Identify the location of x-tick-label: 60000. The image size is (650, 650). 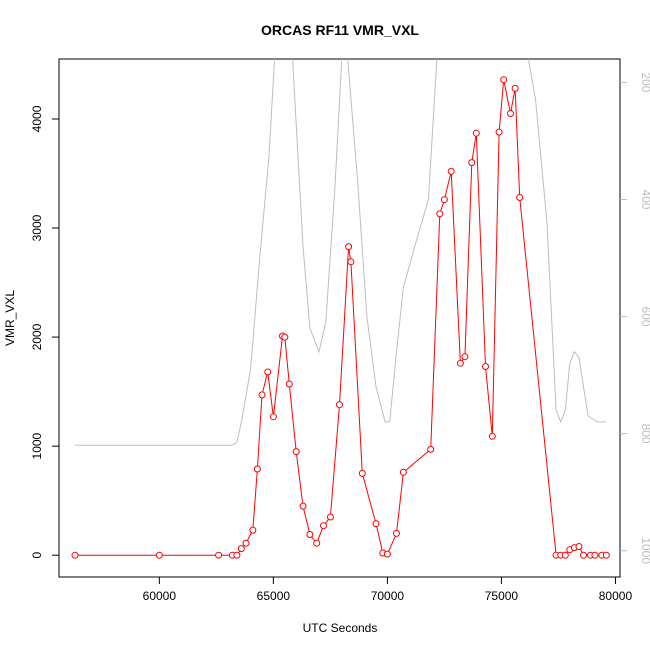
(160, 596).